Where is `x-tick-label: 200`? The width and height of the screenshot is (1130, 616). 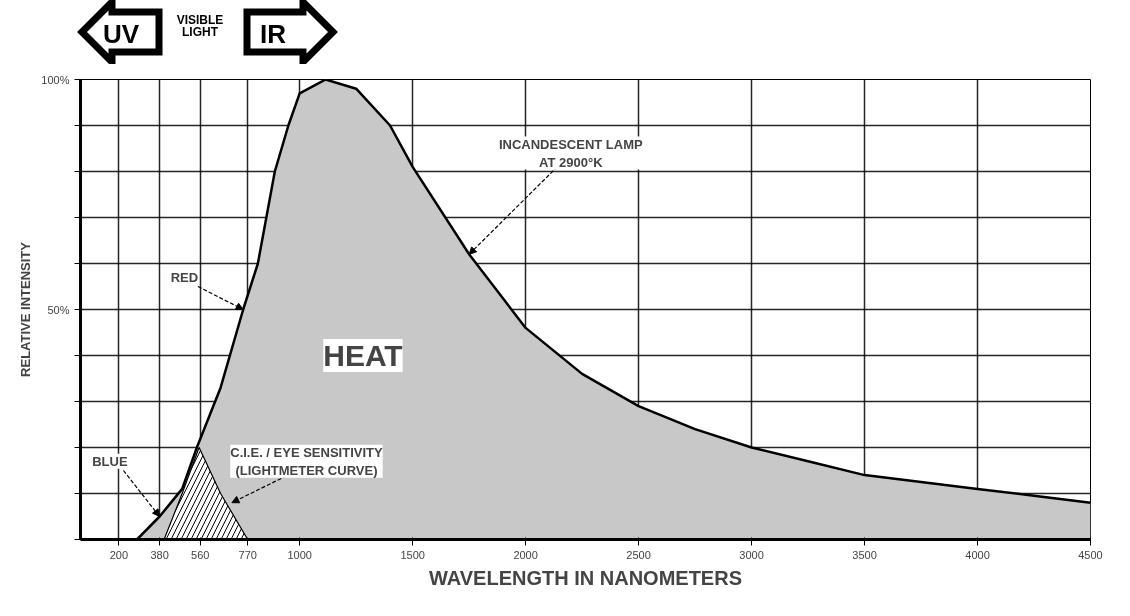 x-tick-label: 200 is located at coordinates (119, 554).